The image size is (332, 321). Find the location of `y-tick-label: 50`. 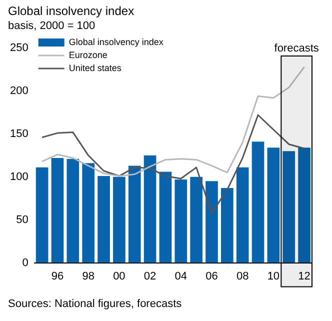

y-tick-label: 50 is located at coordinates (22, 220).